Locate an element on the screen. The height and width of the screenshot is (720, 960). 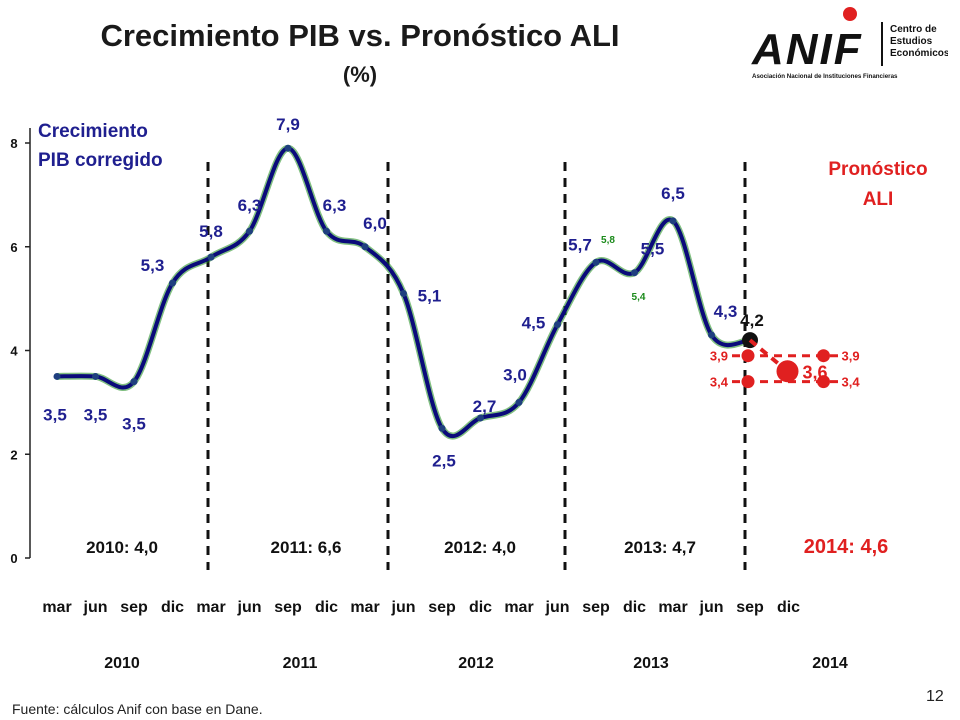
y-tick-label: 2 is located at coordinates (13, 454).